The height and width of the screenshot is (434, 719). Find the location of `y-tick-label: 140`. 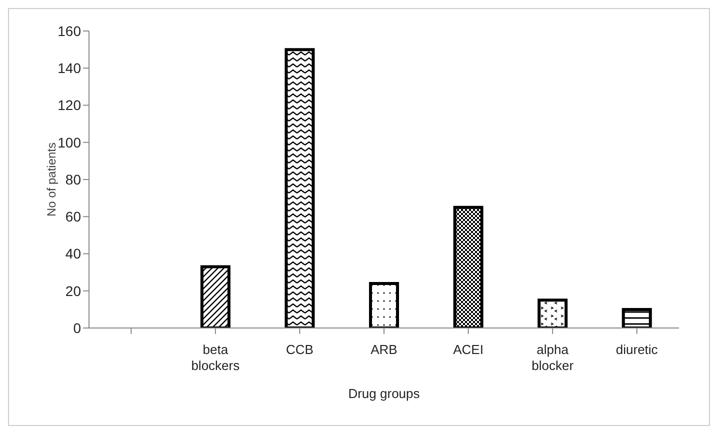

y-tick-label: 140 is located at coordinates (70, 68).